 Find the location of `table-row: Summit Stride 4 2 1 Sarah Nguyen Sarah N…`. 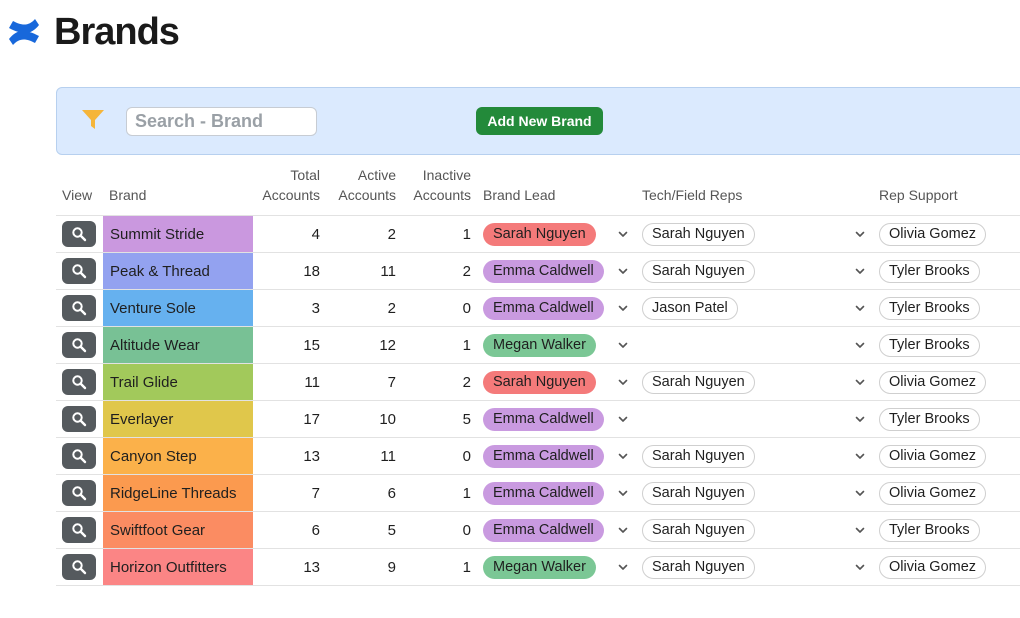

table-row: Summit Stride 4 2 1 Sarah Nguyen Sarah N… is located at coordinates (538, 234).